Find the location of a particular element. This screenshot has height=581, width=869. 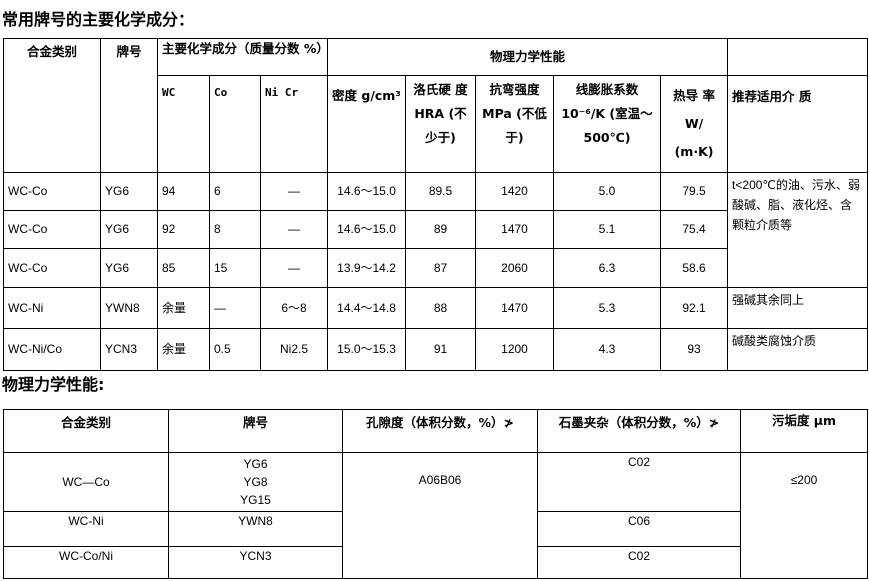

nicr-cell: 6～8 is located at coordinates (294, 308).